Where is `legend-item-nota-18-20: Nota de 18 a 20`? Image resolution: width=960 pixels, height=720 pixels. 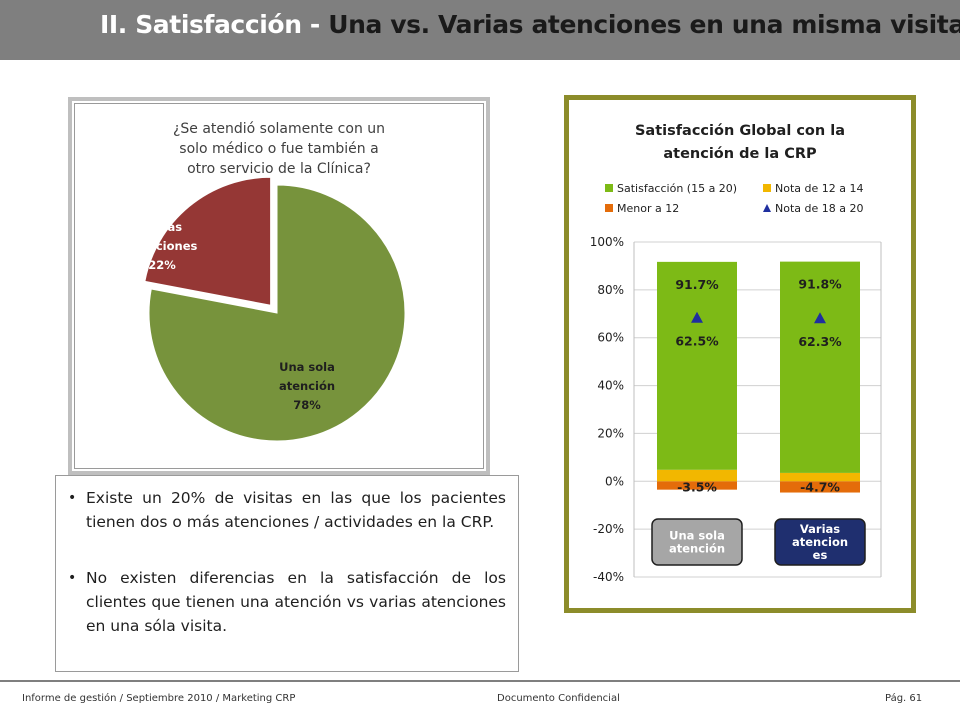
legend-item-nota-18-20: Nota de 18 a 20 is located at coordinates (813, 209).